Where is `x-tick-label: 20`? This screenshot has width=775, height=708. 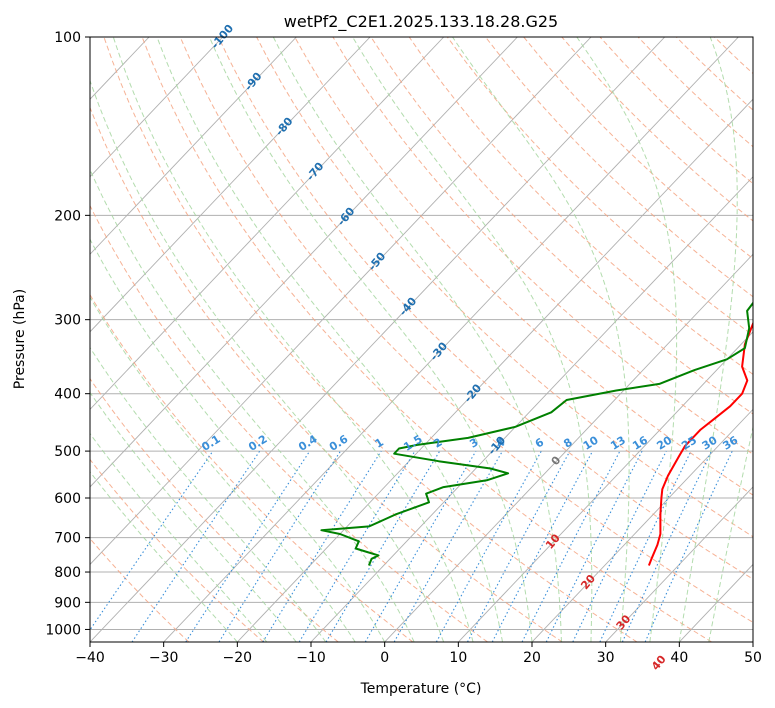 x-tick-label: 20 is located at coordinates (532, 658).